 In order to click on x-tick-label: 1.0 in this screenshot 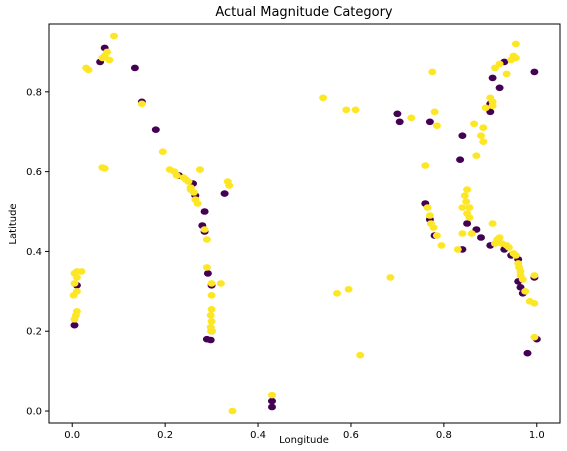, I will do `click(537, 435)`.